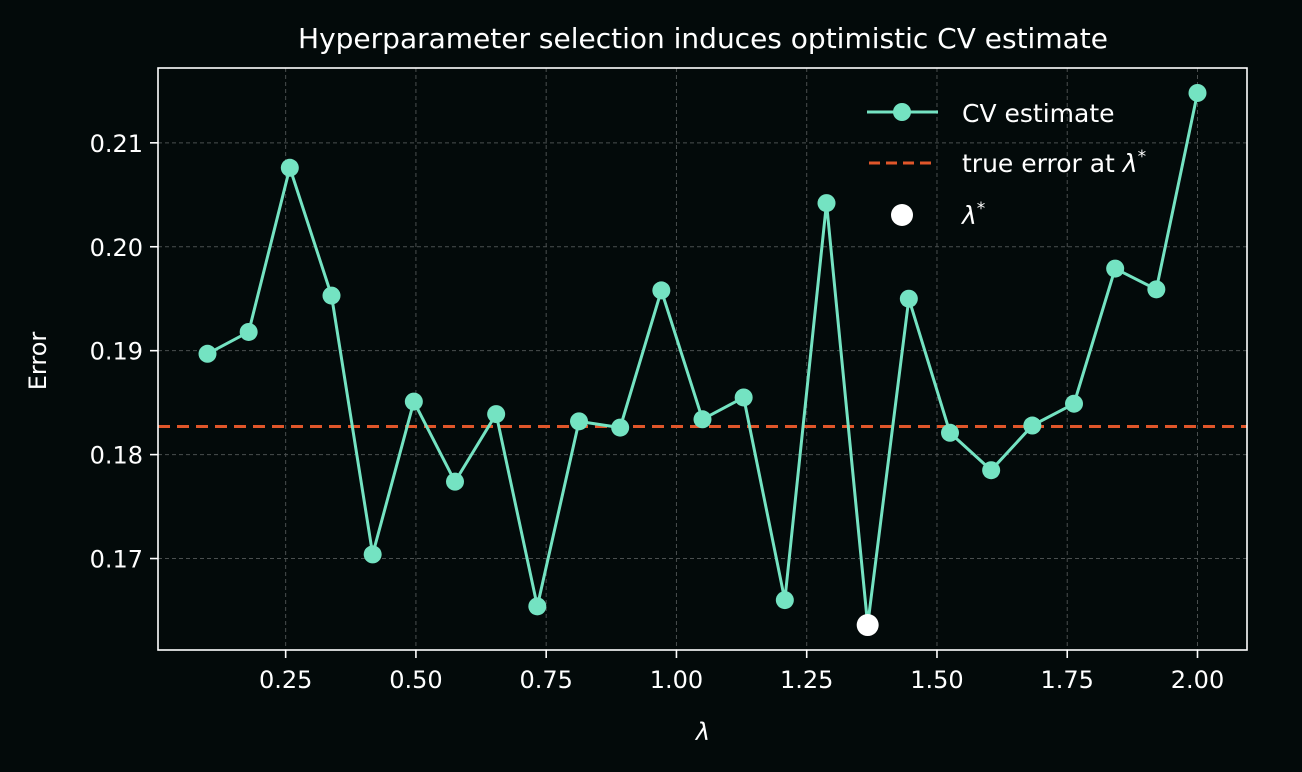  What do you see at coordinates (1067, 680) in the screenshot?
I see `x-tick-label: 1.75` at bounding box center [1067, 680].